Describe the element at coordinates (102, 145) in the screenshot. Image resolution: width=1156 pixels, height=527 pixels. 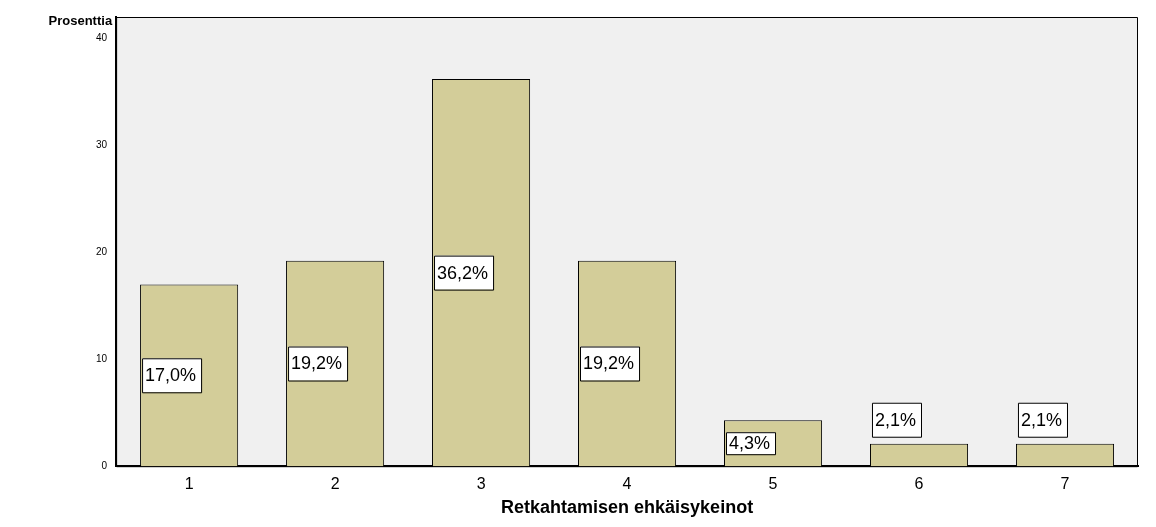
I see `y-tick-label: 30` at that location.